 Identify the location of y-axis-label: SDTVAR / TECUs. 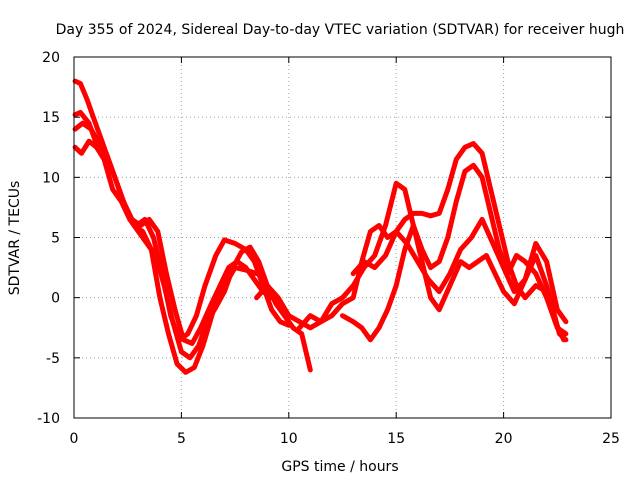
(15, 238).